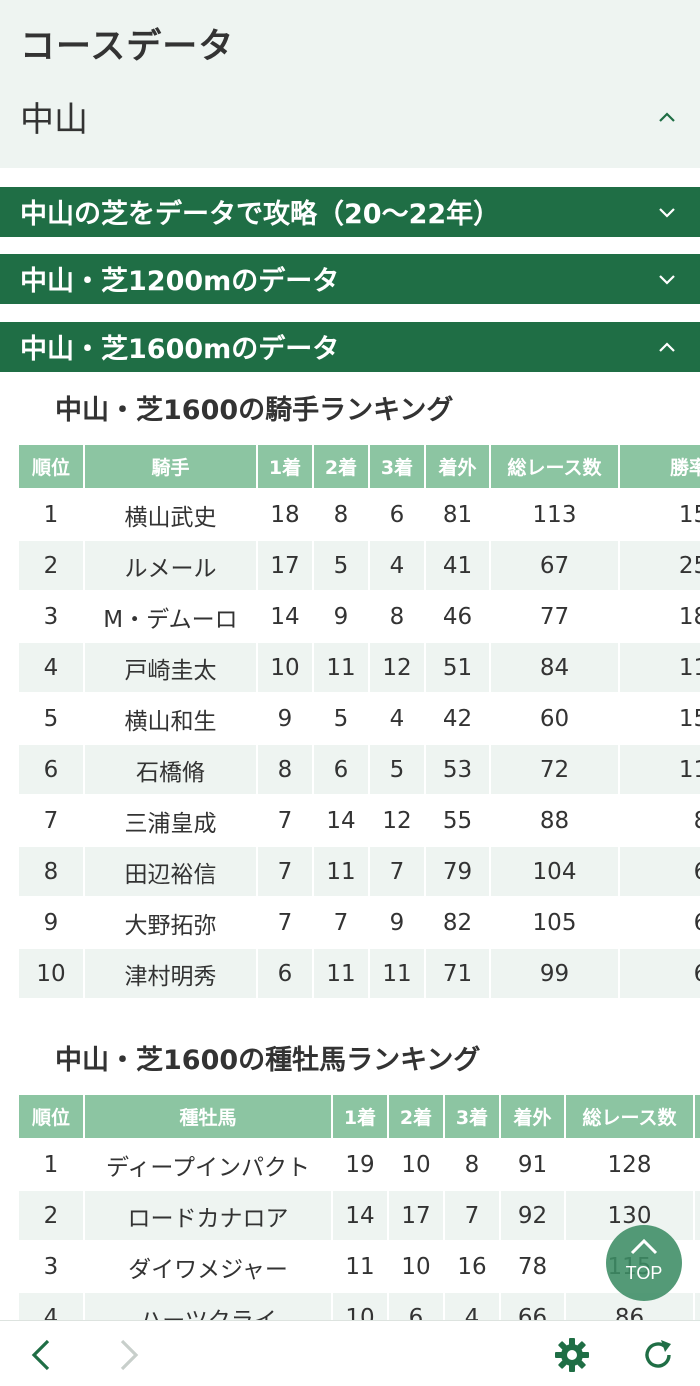 The height and width of the screenshot is (1386, 700). What do you see at coordinates (554, 565) in the screenshot?
I see `jockey-cell: 67` at bounding box center [554, 565].